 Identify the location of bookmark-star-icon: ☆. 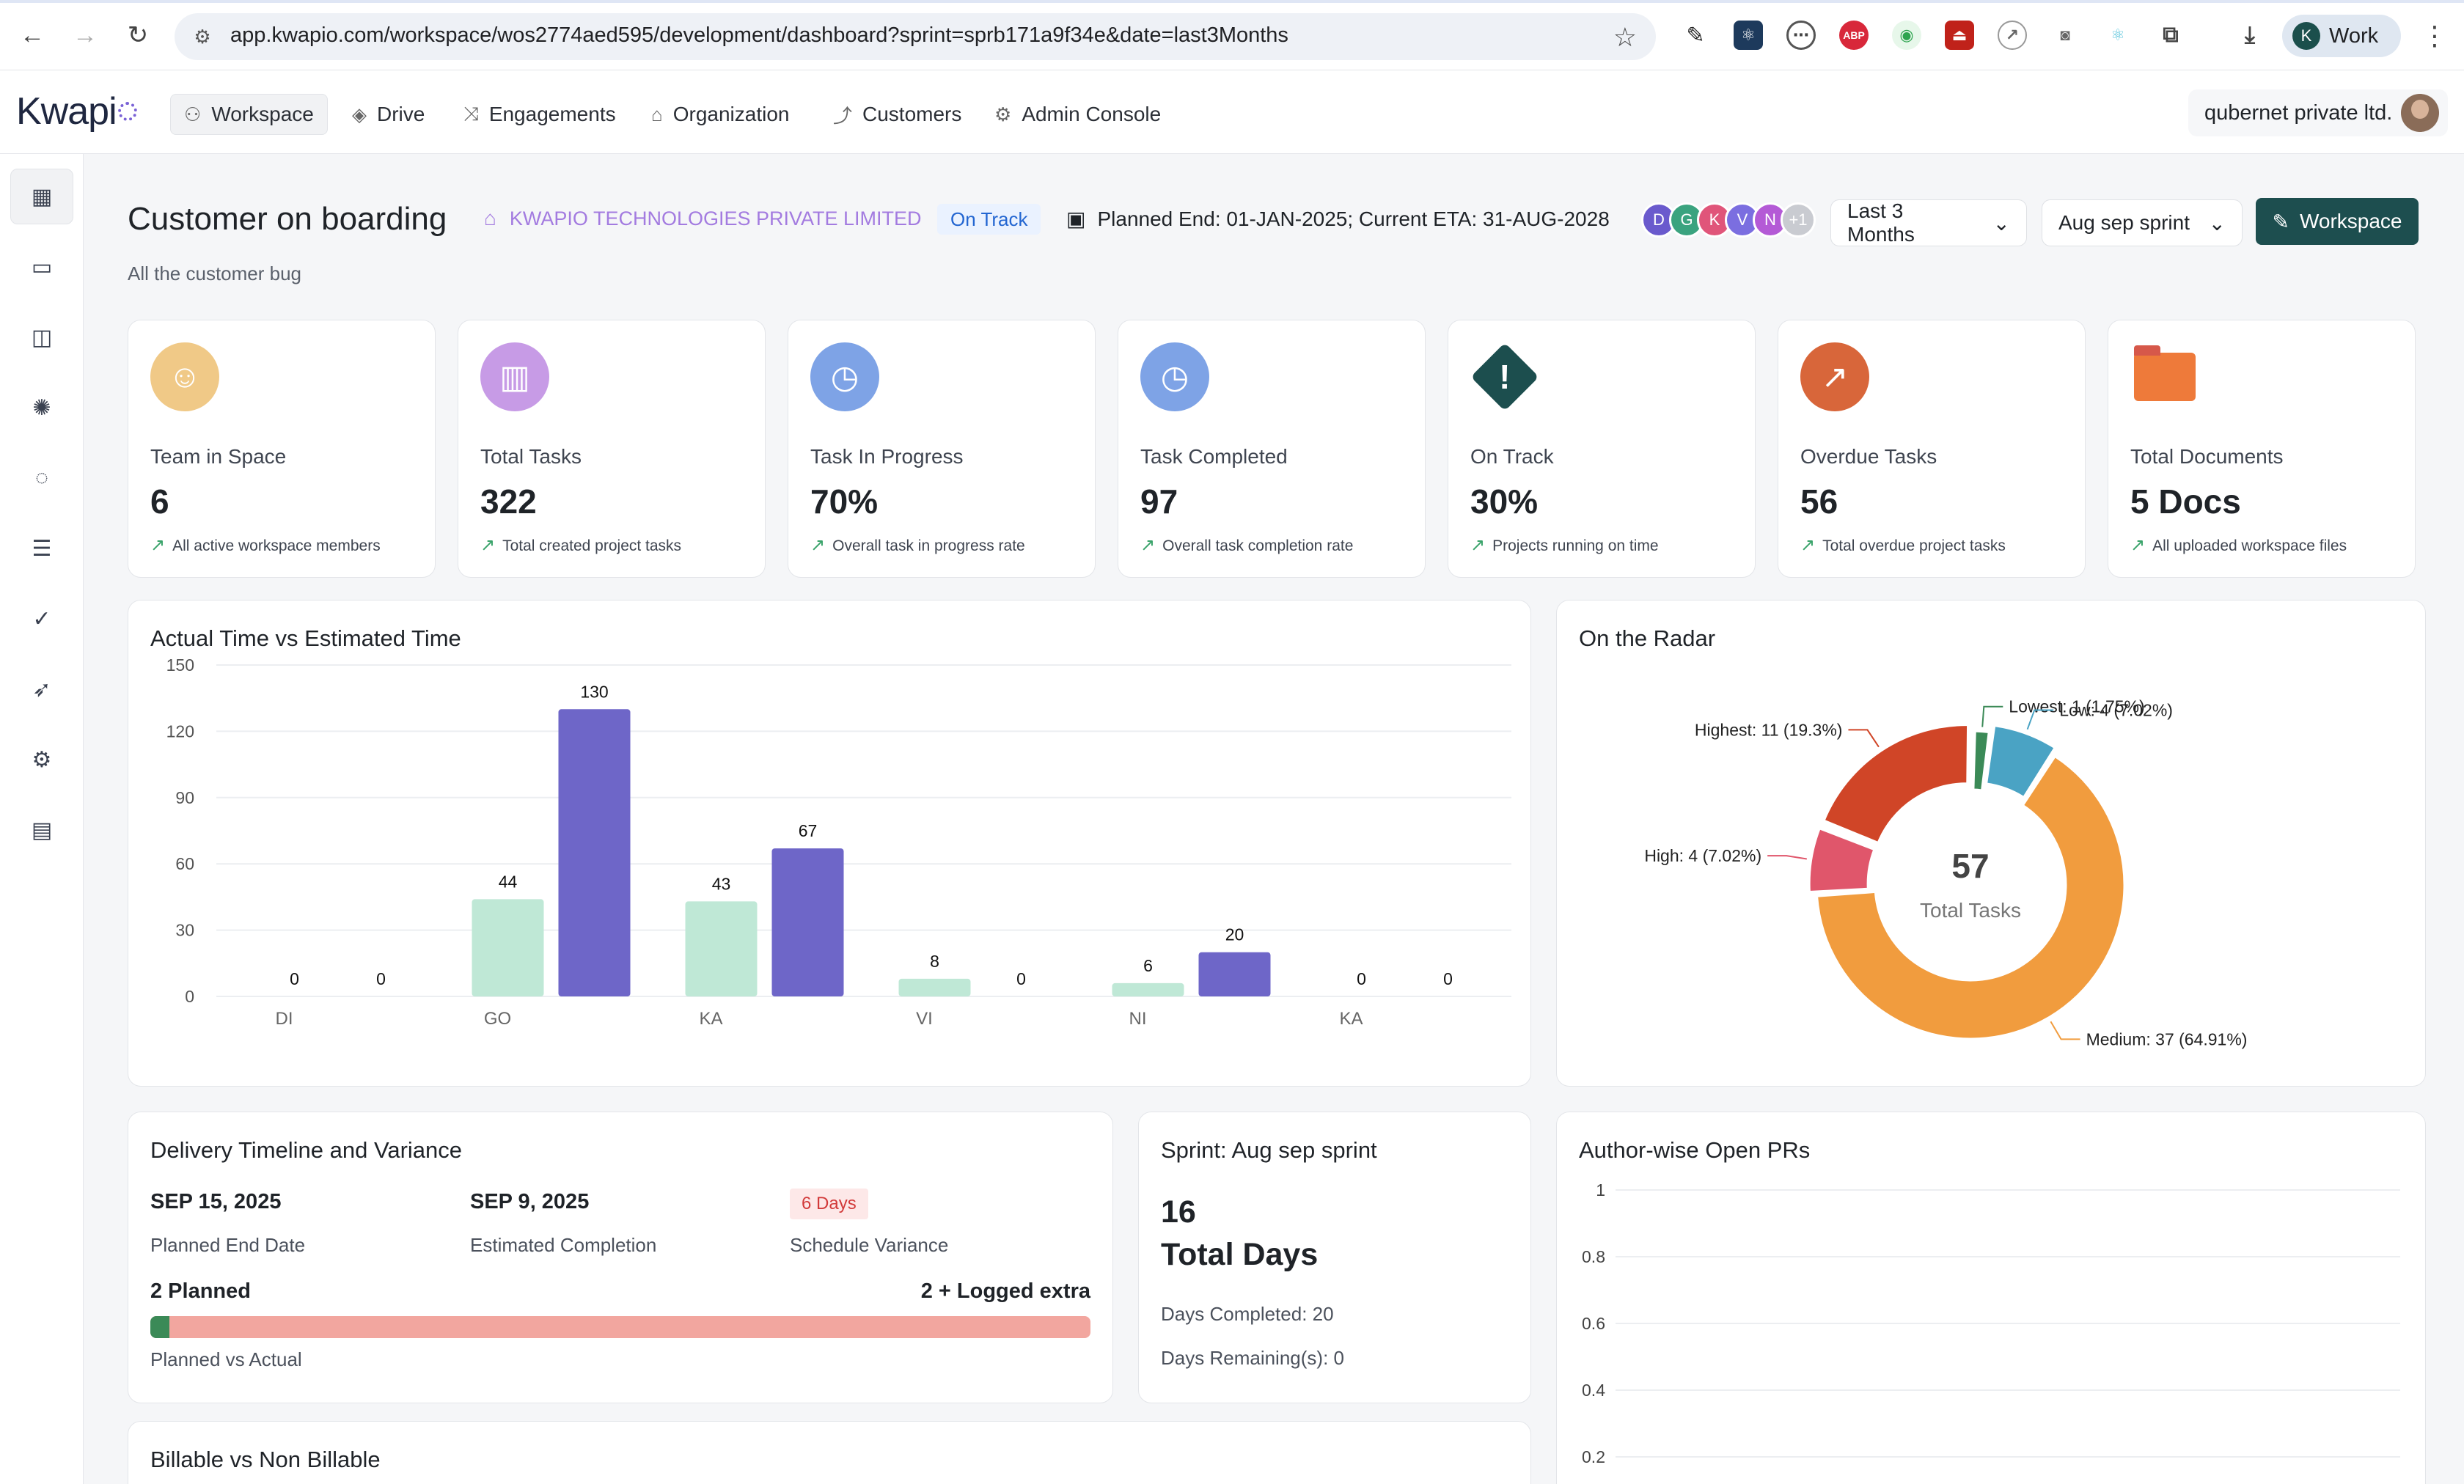
(1625, 37).